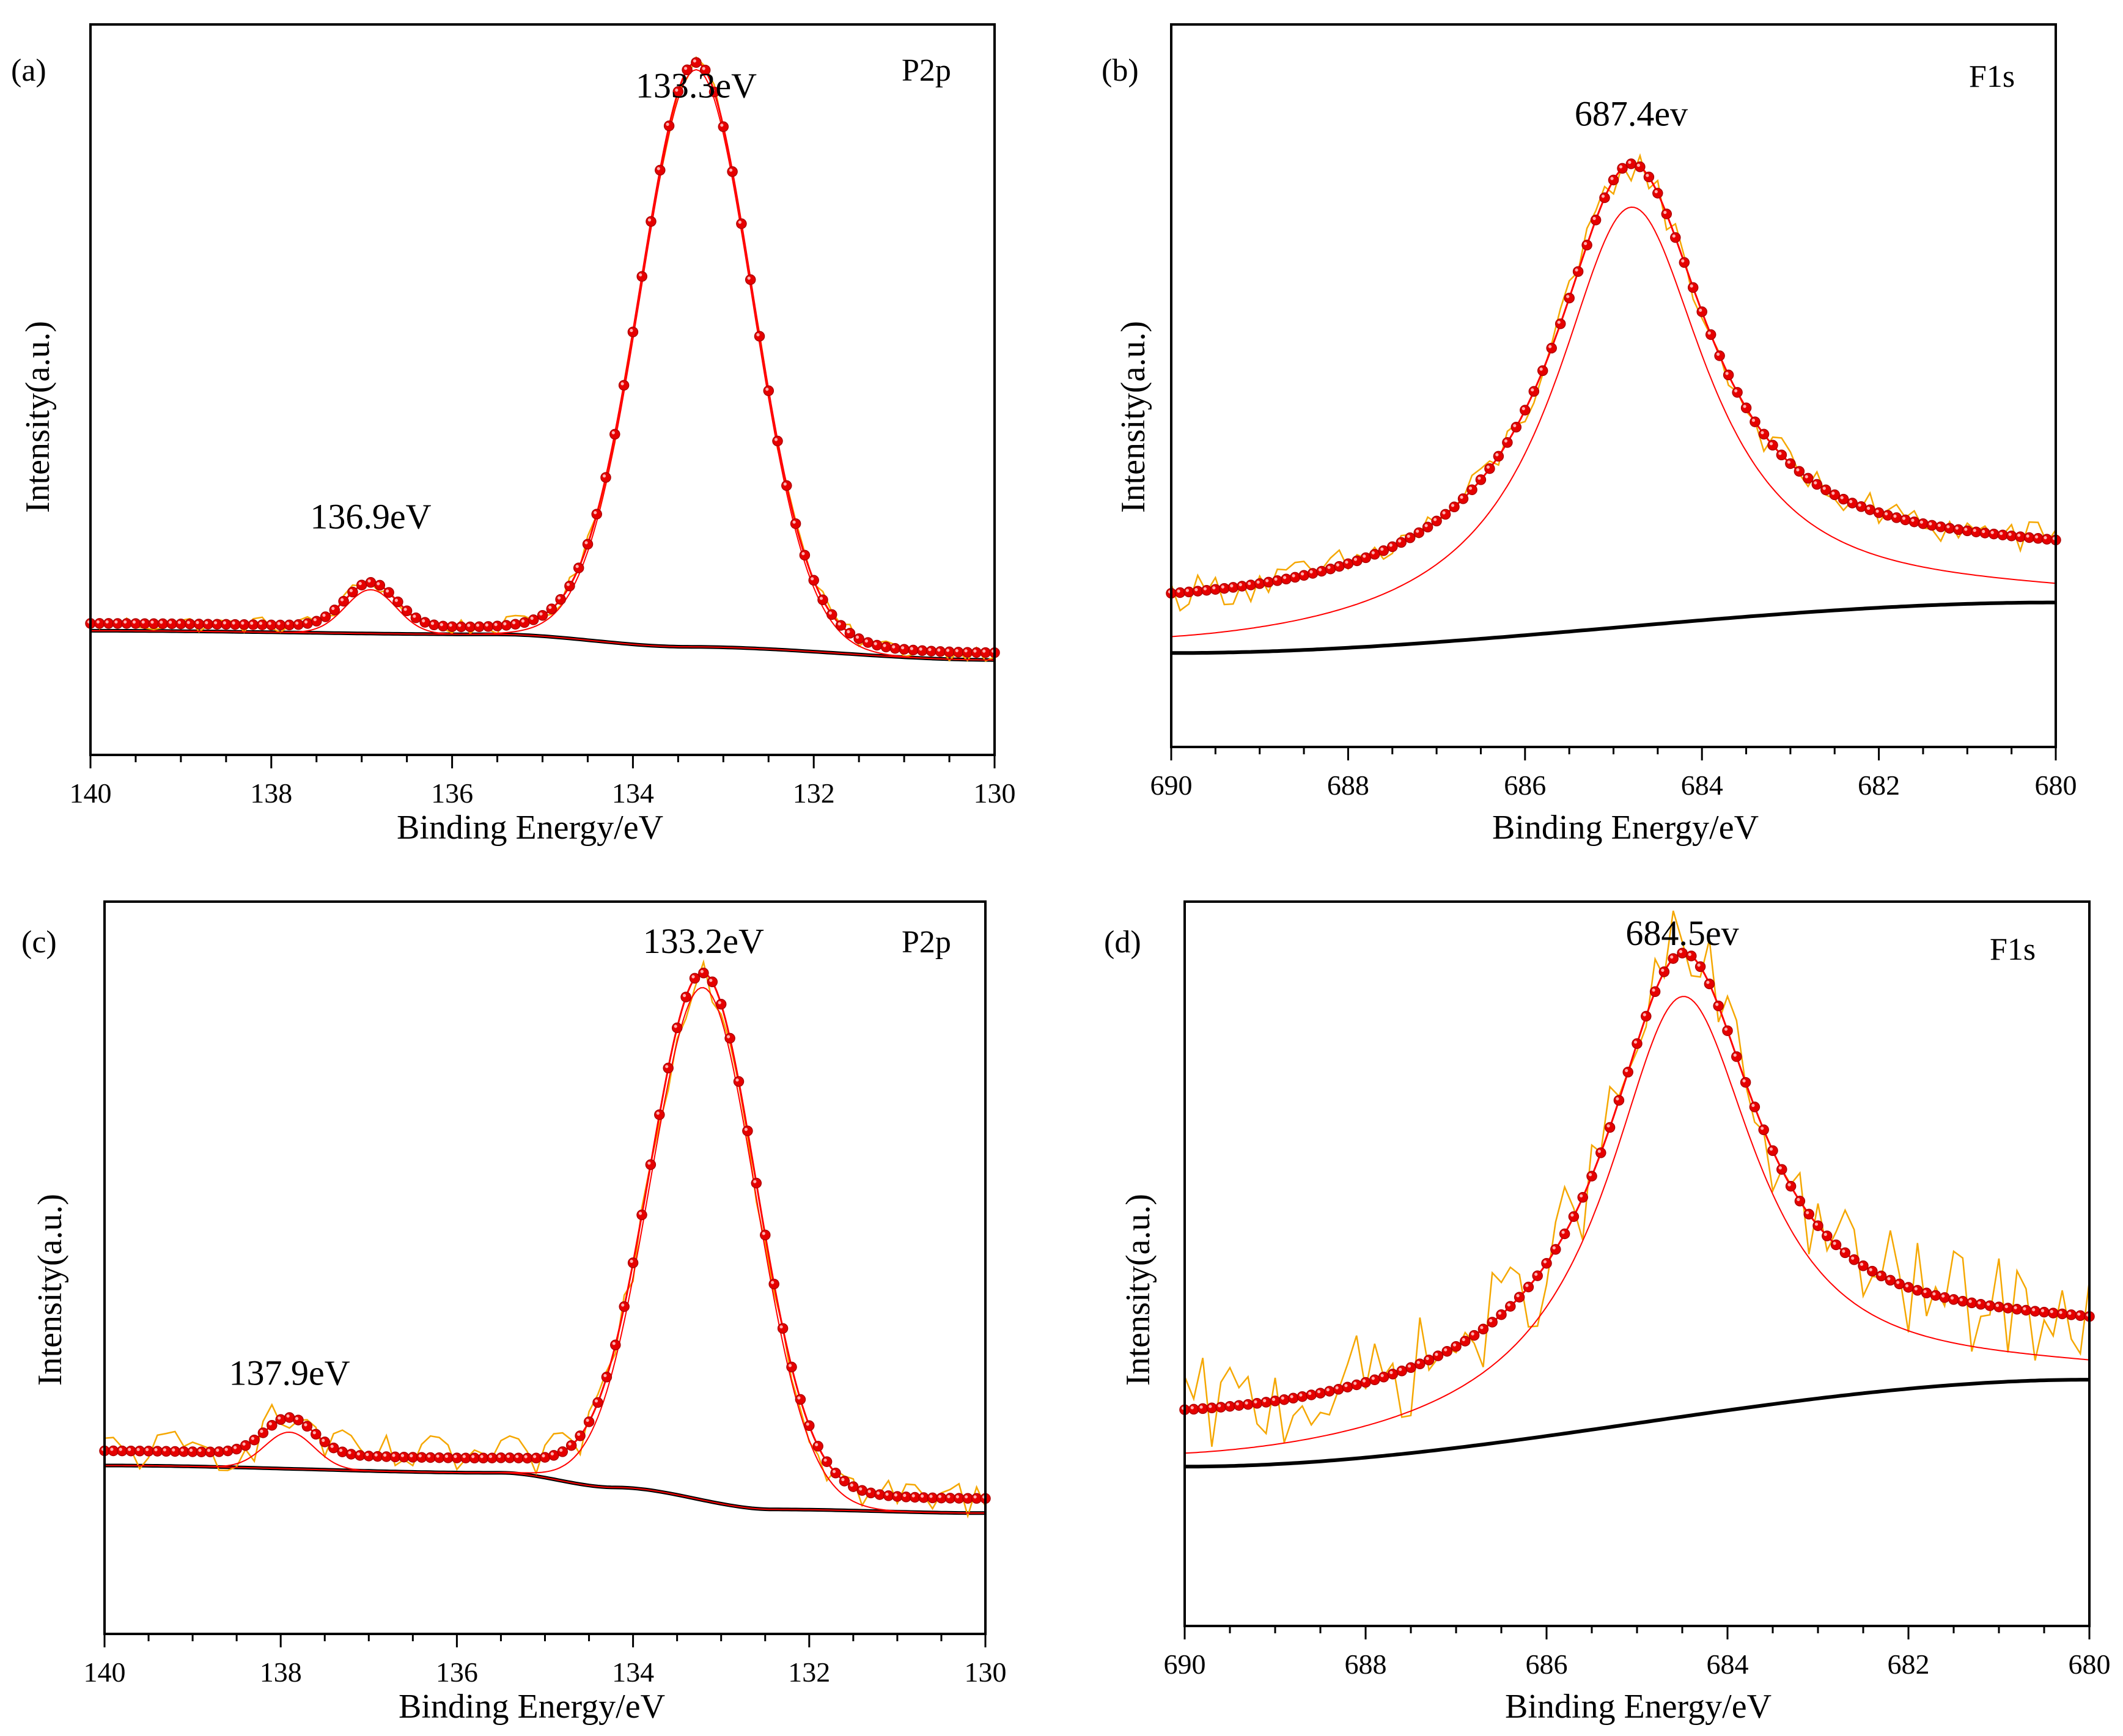 Image resolution: width=2123 pixels, height=1736 pixels. What do you see at coordinates (809, 1672) in the screenshot?
I see `panel-c-x-tick-label: 132` at bounding box center [809, 1672].